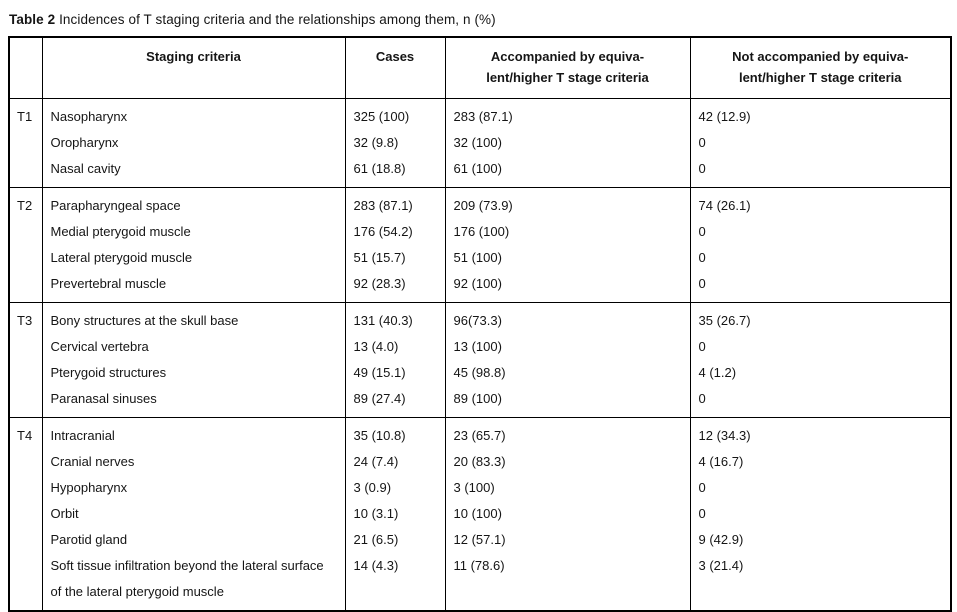 Image resolution: width=957 pixels, height=612 pixels. I want to click on criteria-value: Nasal cavity, so click(193, 172).